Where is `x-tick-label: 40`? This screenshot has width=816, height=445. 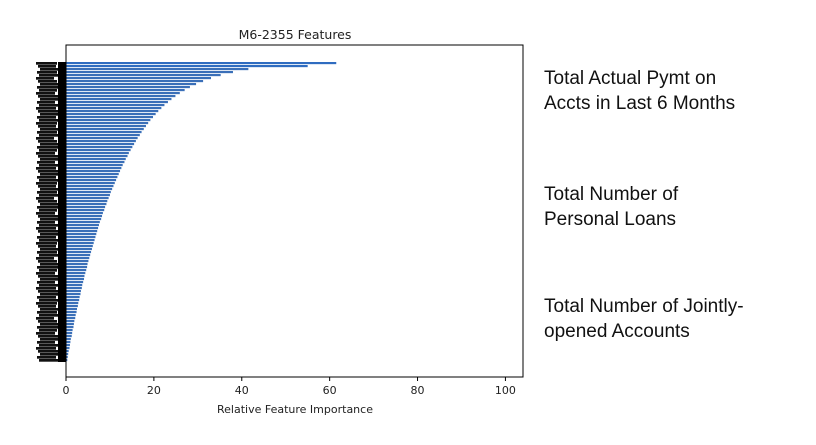 x-tick-label: 40 is located at coordinates (242, 390).